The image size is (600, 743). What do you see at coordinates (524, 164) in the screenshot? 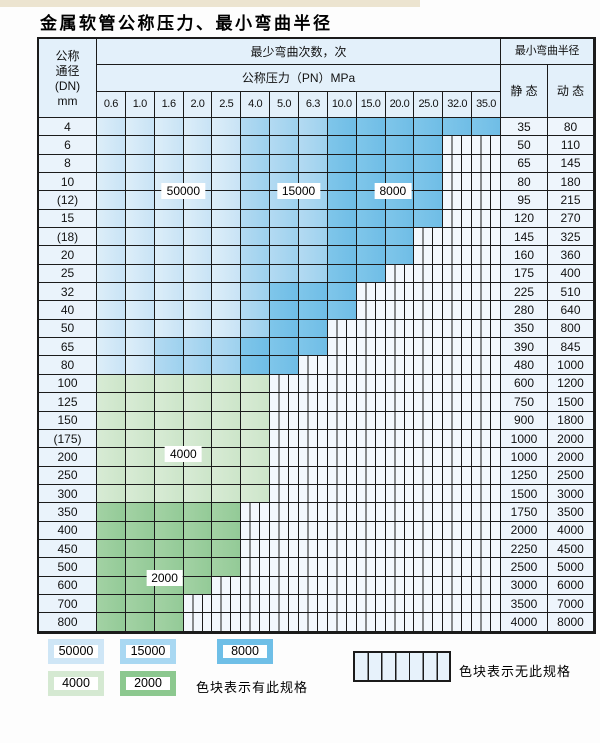
I see `static-radius-value: 65` at bounding box center [524, 164].